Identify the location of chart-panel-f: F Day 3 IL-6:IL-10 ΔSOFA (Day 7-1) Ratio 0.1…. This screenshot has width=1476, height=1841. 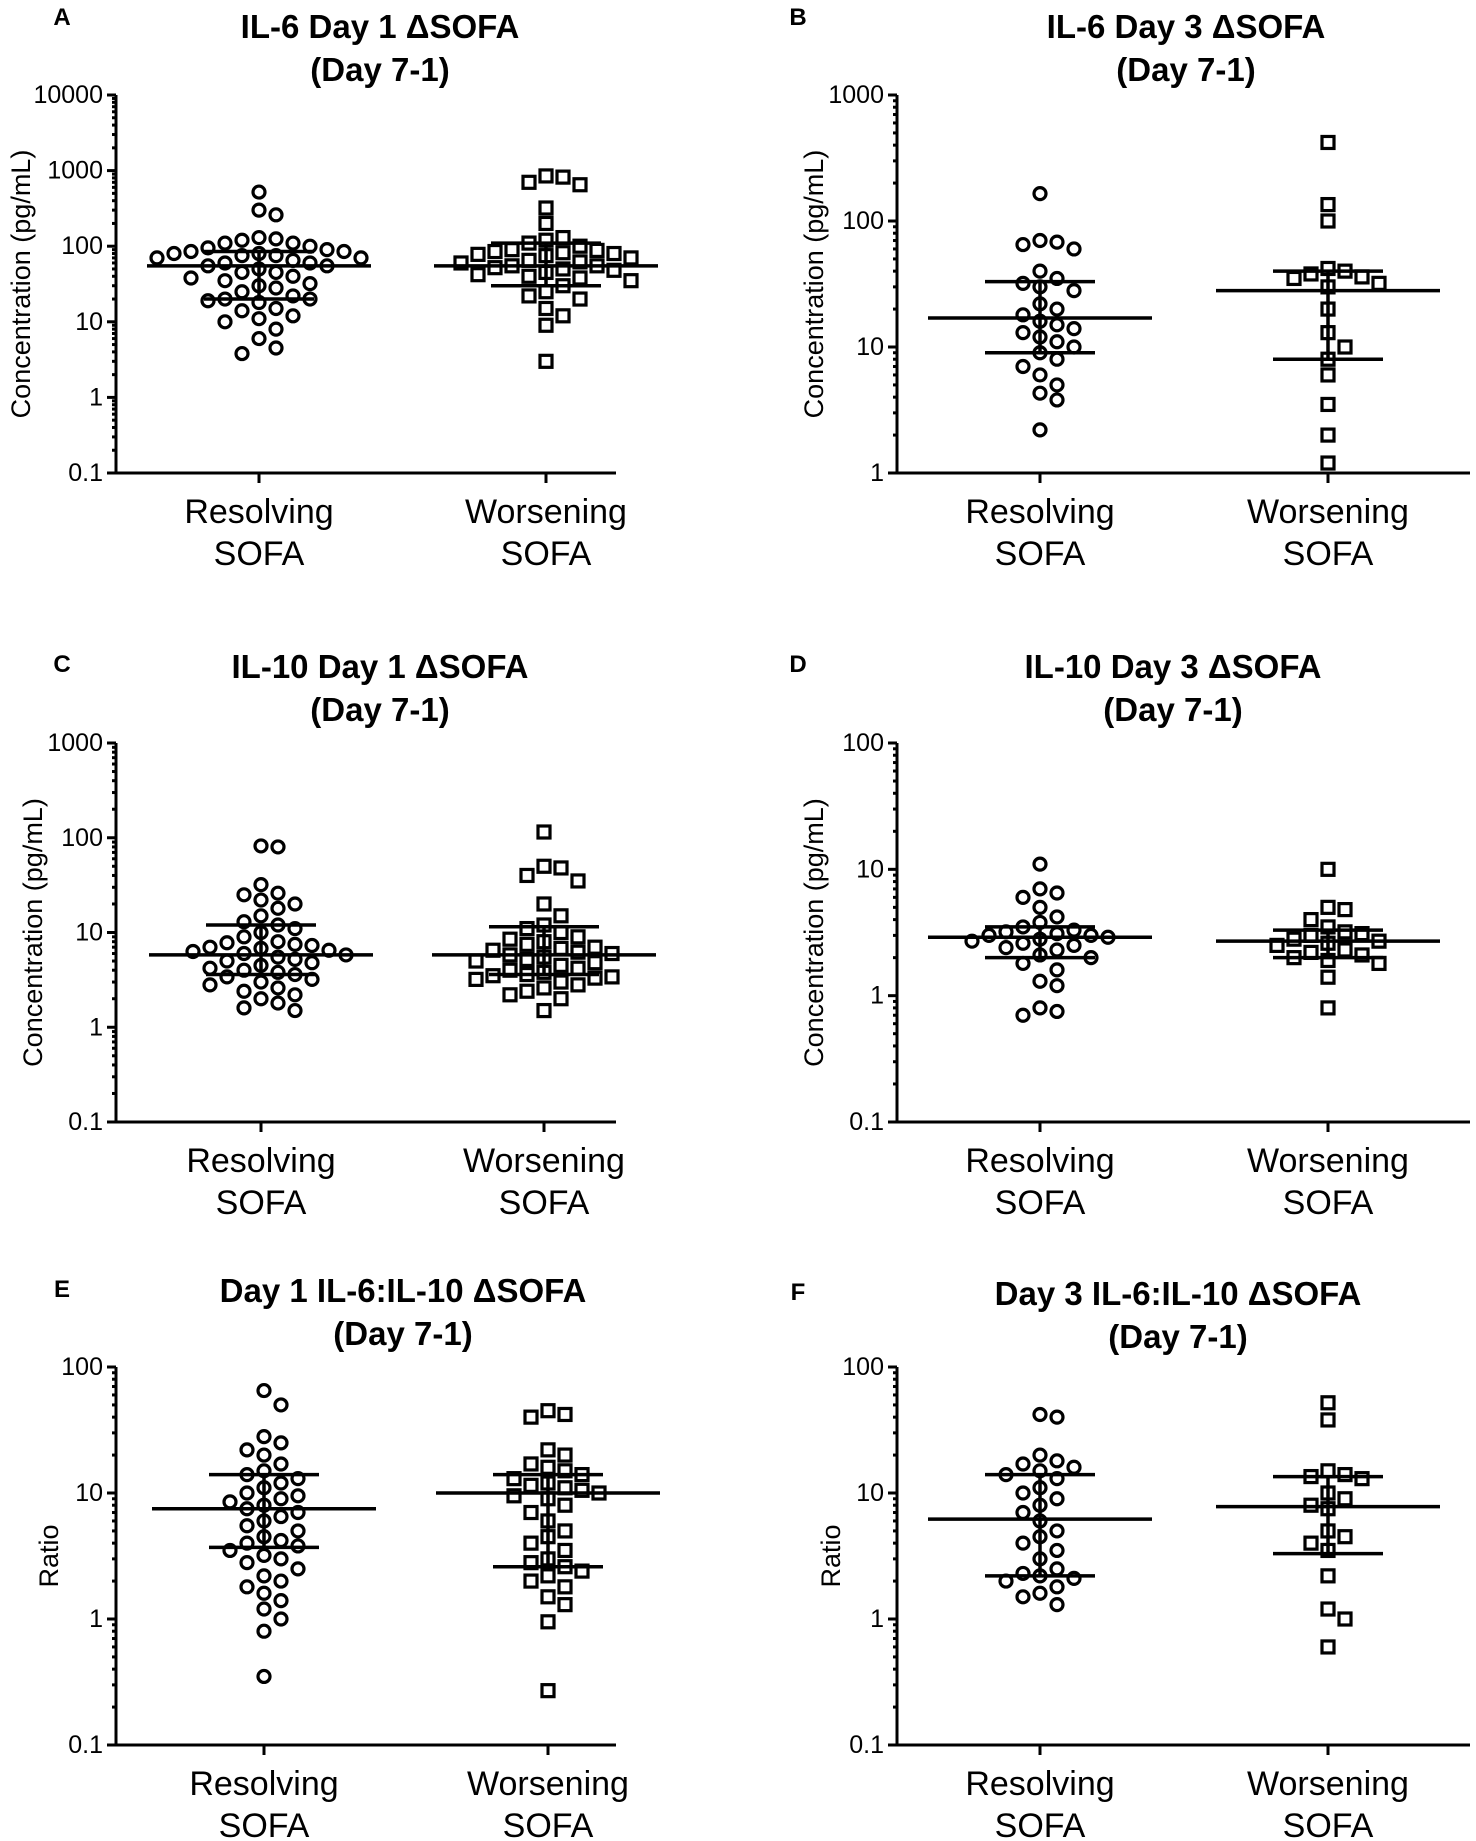
(1130, 1558).